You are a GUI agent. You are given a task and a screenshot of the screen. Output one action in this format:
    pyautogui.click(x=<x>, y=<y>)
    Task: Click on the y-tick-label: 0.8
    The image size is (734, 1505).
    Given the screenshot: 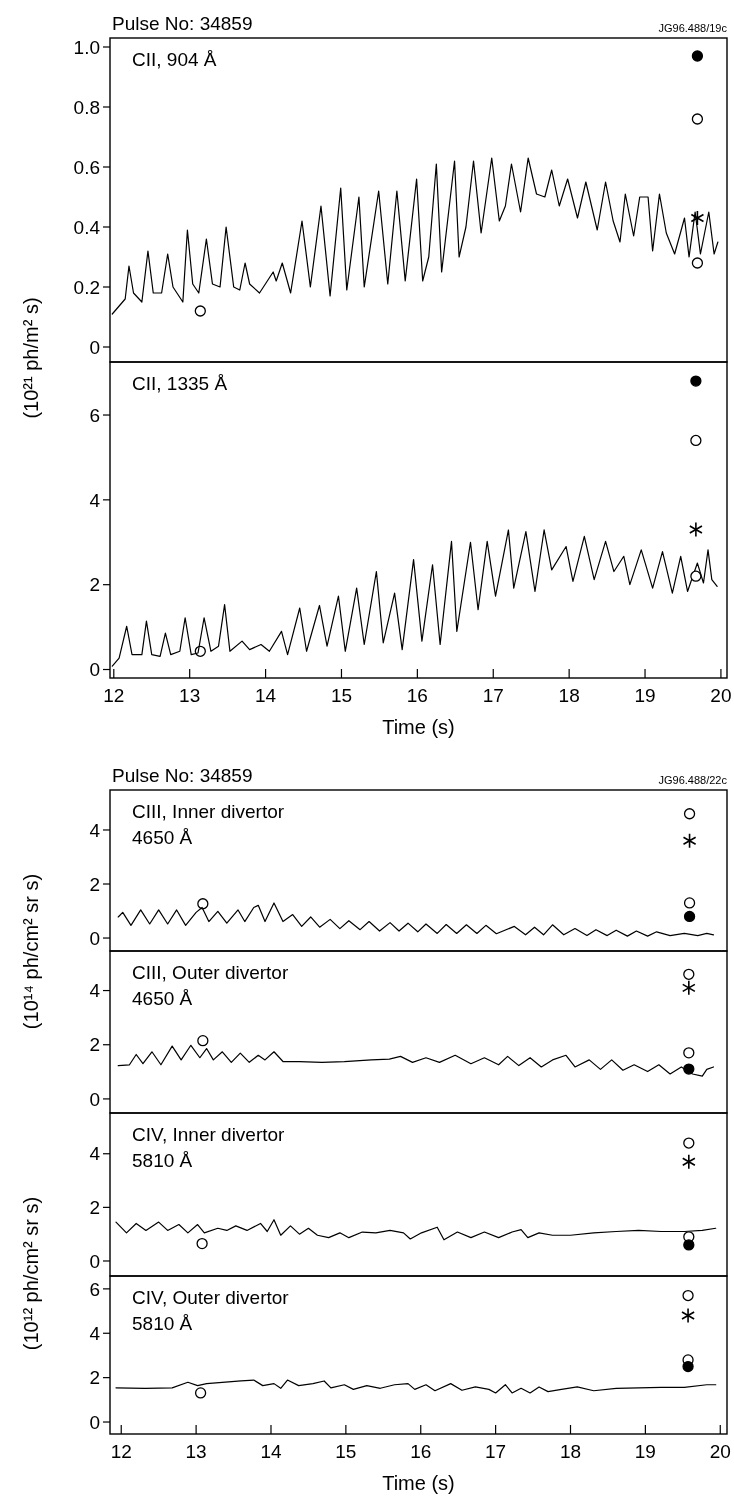 What is the action you would take?
    pyautogui.click(x=86, y=107)
    